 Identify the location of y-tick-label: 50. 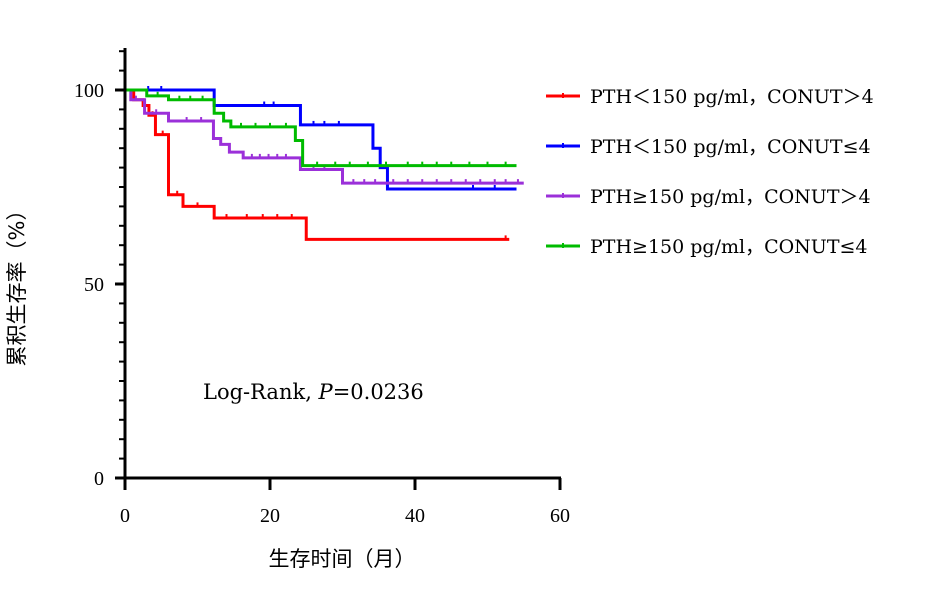
(94, 285).